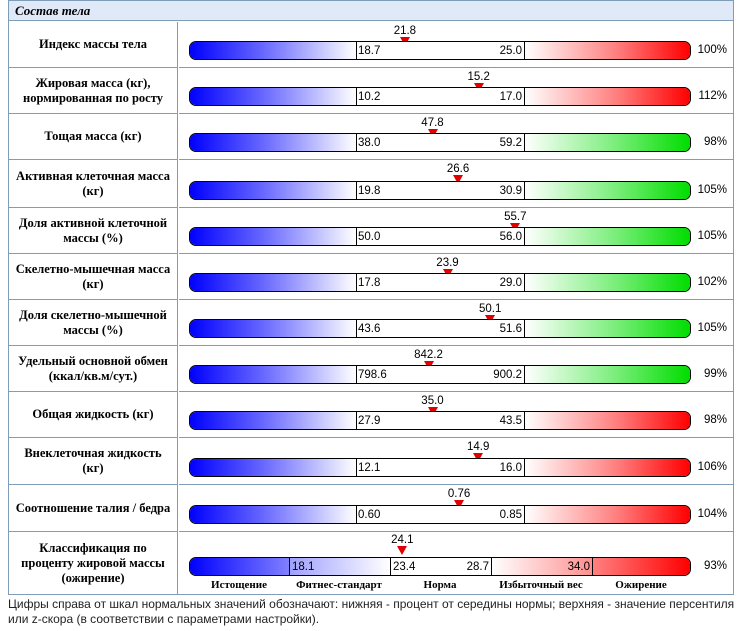 The image size is (742, 631). Describe the element at coordinates (93, 277) in the screenshot. I see `row-label: Скелетно-мышечная масса (кг)` at that location.